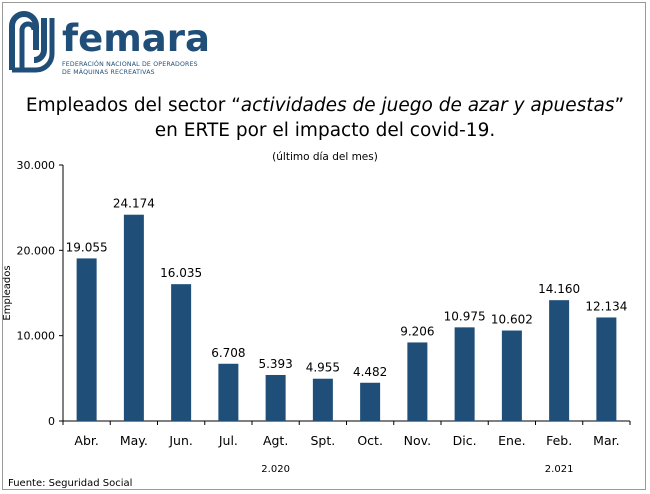 This screenshot has height=494, width=650. What do you see at coordinates (427, 105) in the screenshot?
I see `title-italic: actividades de juego de azar y apuestas` at bounding box center [427, 105].